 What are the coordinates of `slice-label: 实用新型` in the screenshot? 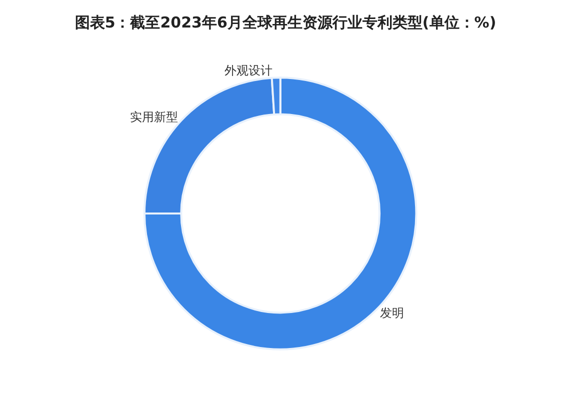 It's located at (154, 117).